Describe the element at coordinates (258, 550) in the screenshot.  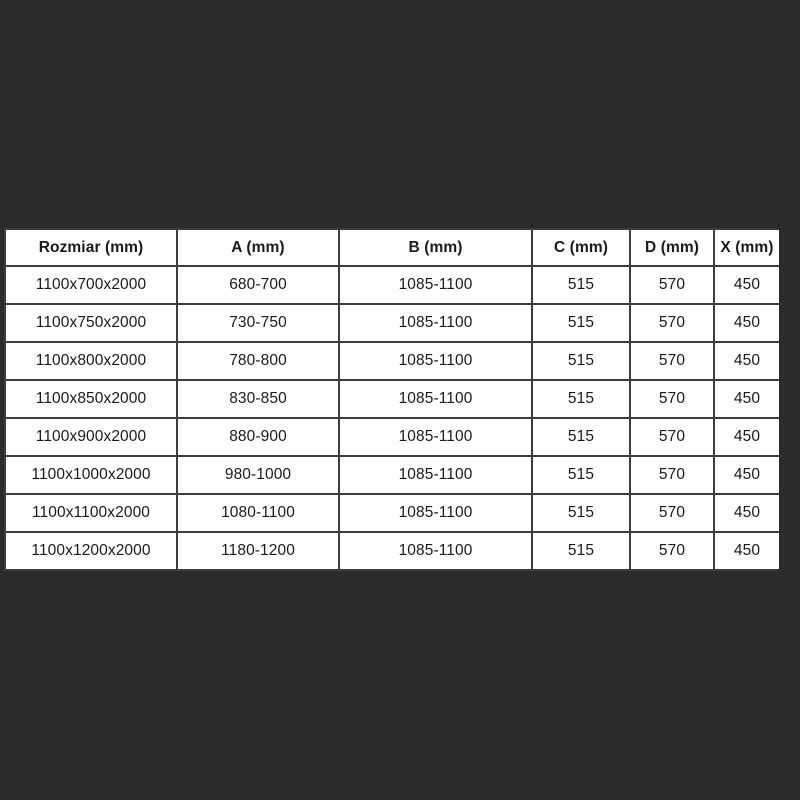
I see `cell-a: 1180-1200` at that location.